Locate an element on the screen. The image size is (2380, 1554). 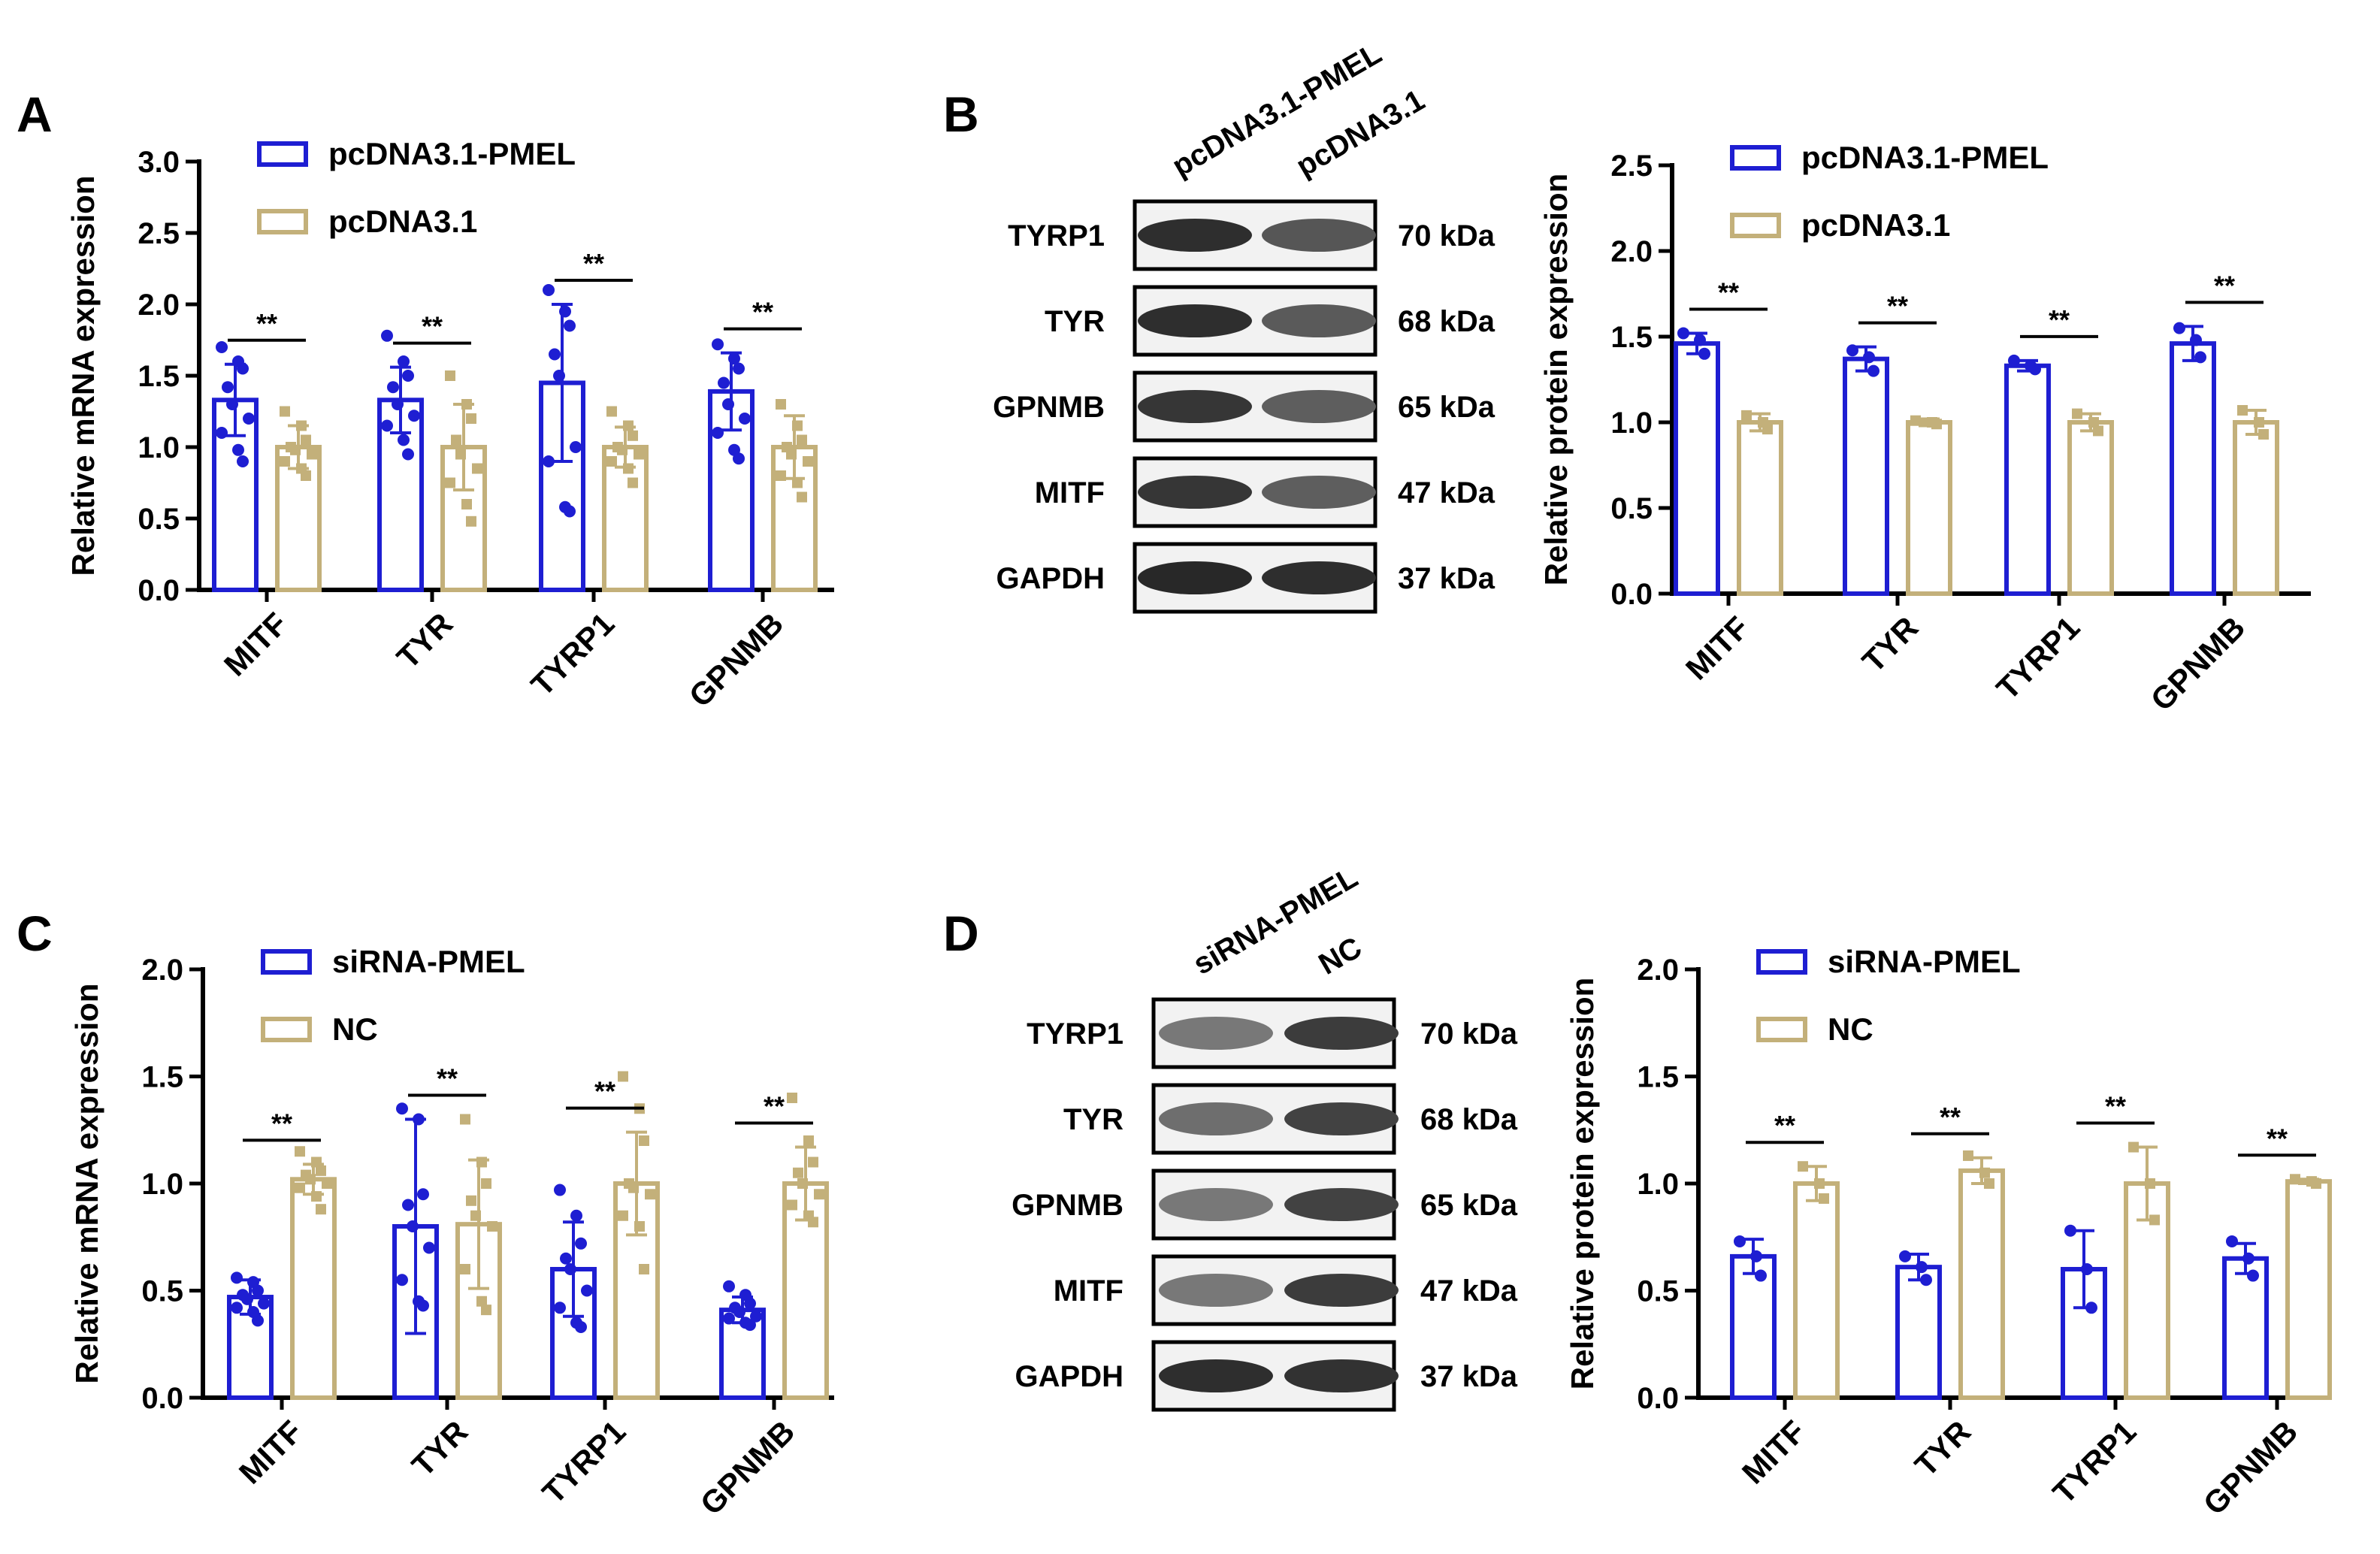
y-tick-label: 0.5 is located at coordinates (159, 519).